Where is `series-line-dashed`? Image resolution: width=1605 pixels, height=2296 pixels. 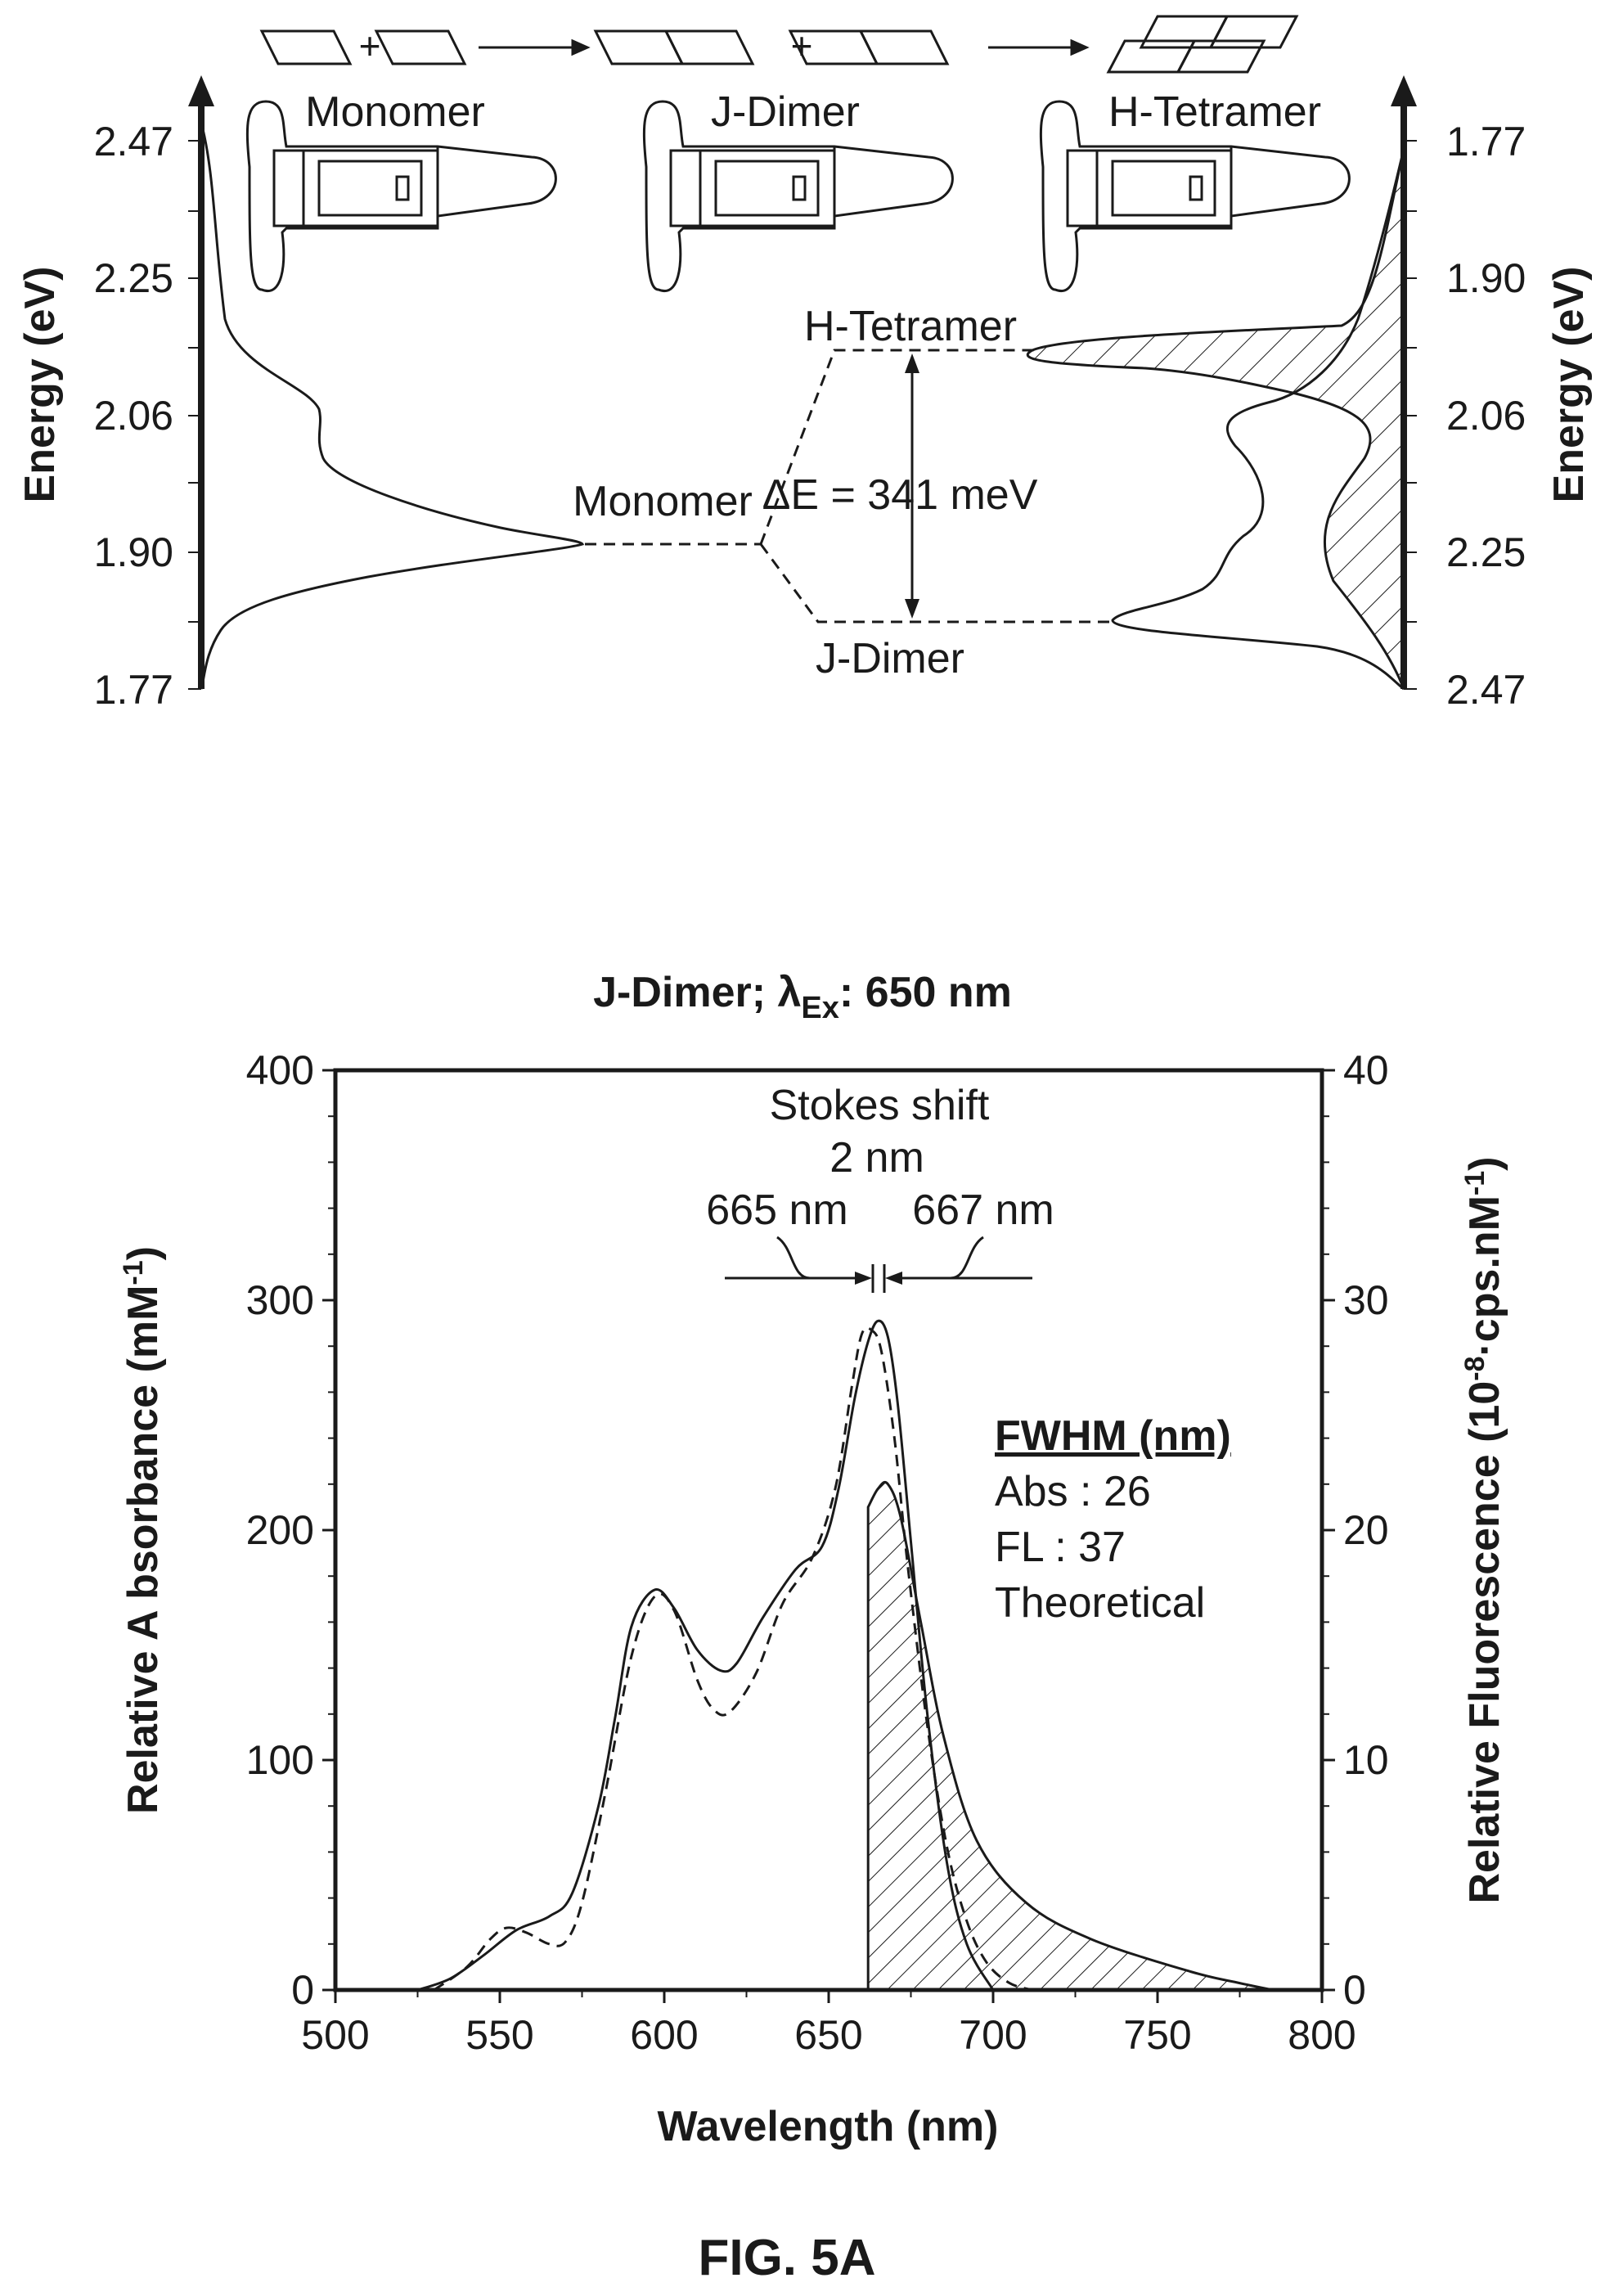 series-line-dashed is located at coordinates (733, 1659).